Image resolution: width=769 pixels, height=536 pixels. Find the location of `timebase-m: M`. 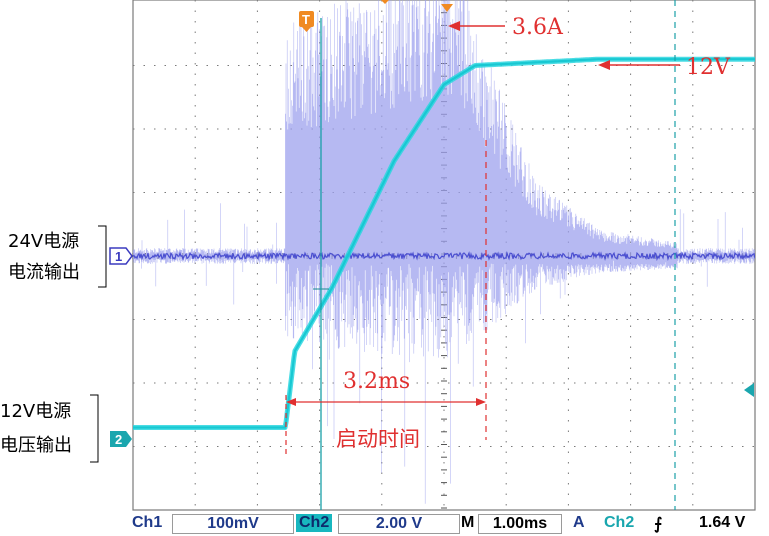

timebase-m: M is located at coordinates (468, 522).